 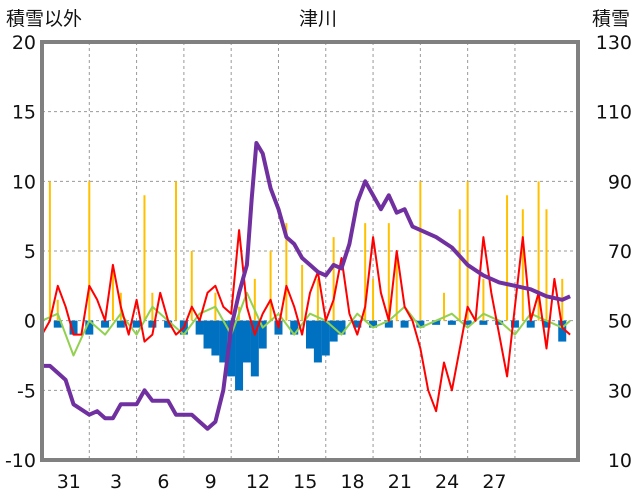 I want to click on right-tick-label: 70, so click(x=620, y=252).